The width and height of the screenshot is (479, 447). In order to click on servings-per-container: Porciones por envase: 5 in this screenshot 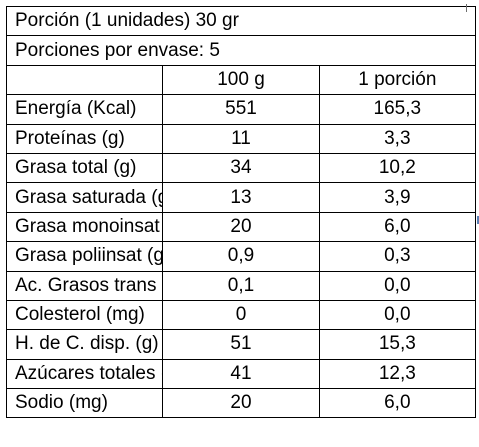, I will do `click(241, 50)`.